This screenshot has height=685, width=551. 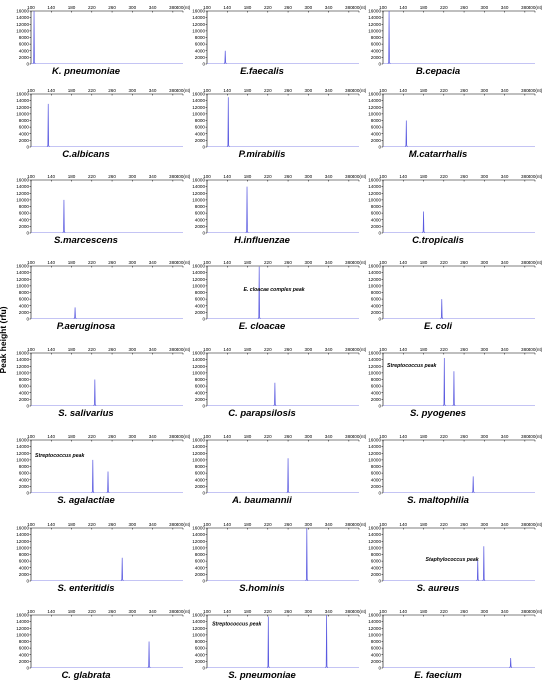 I want to click on y-axis-label: Peak height (rfu), so click(x=4, y=339).